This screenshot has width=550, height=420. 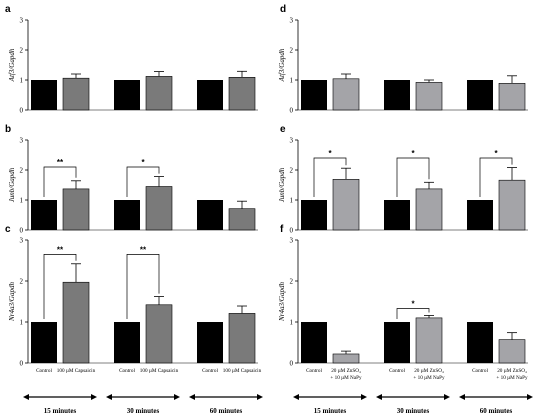 I want to click on panel-letter: a, so click(x=8, y=9).